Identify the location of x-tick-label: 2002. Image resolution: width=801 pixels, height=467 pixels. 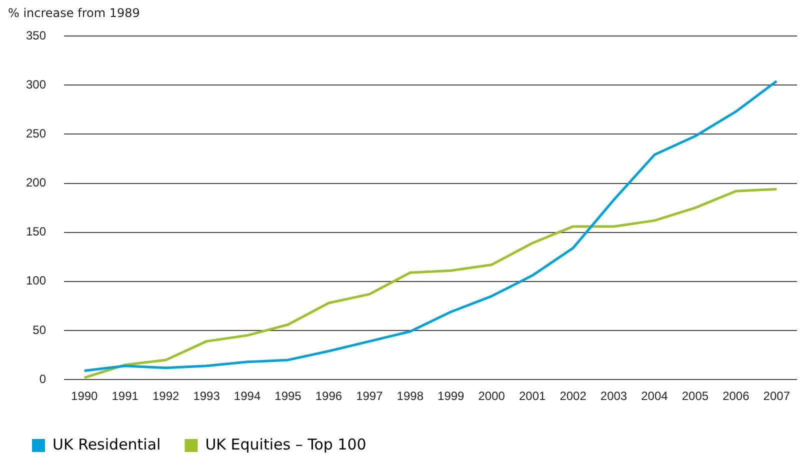
(573, 396).